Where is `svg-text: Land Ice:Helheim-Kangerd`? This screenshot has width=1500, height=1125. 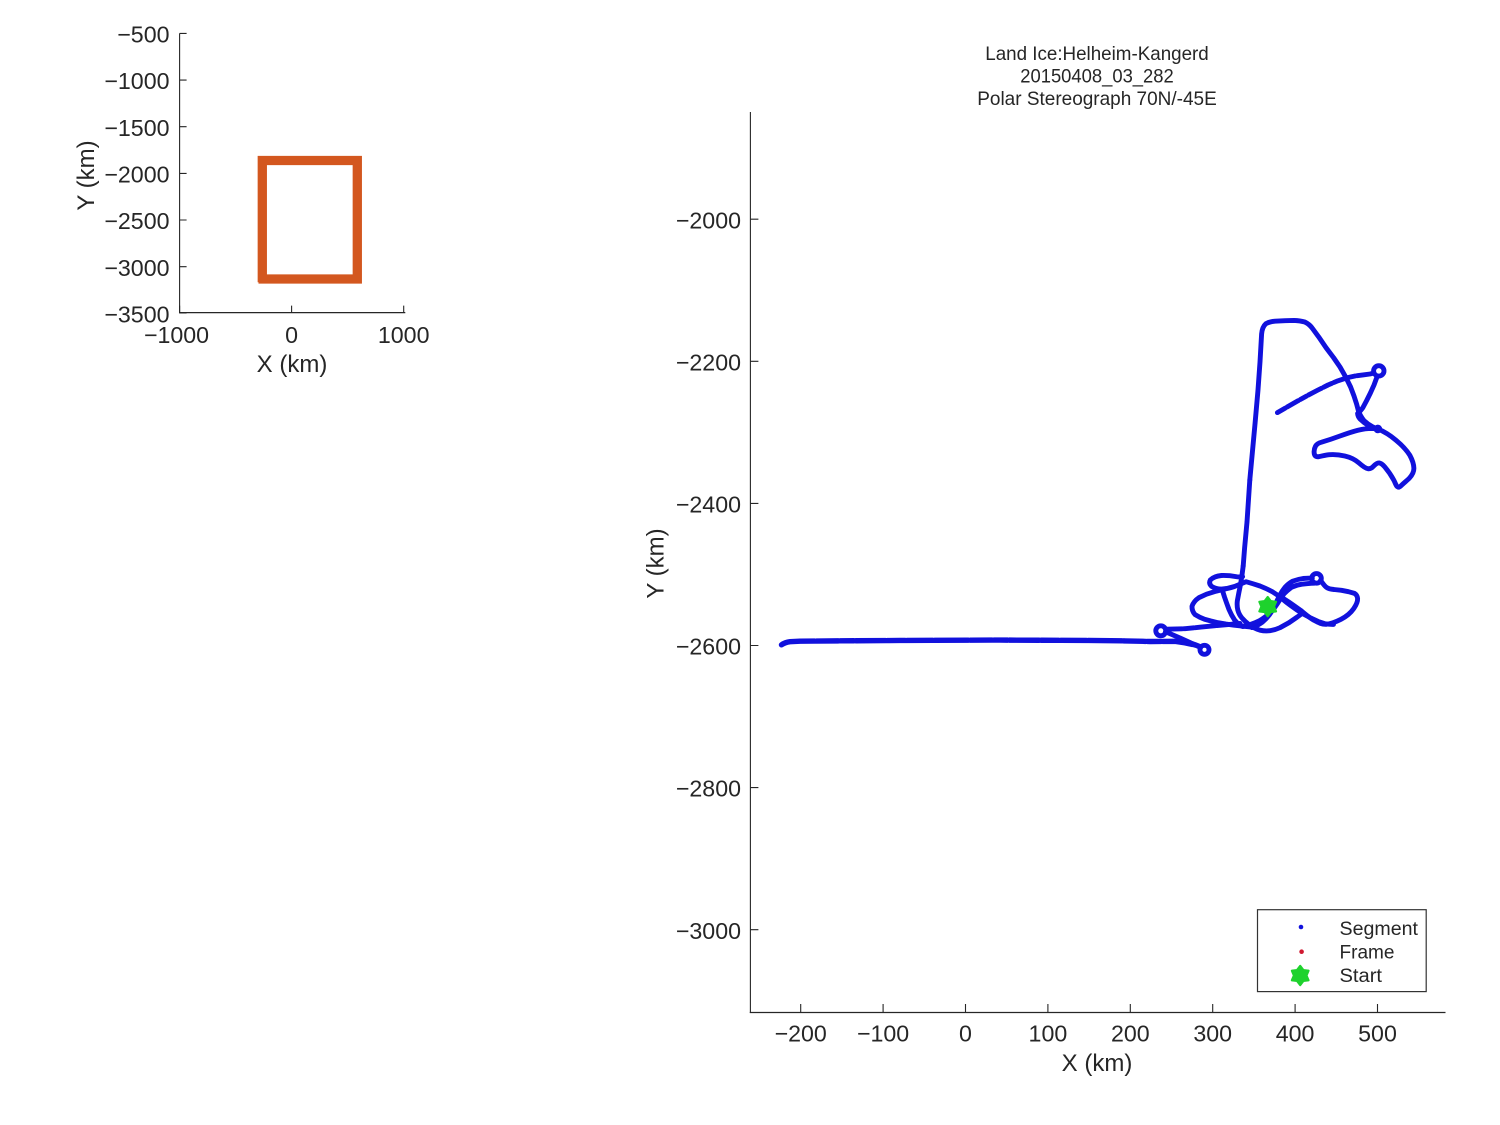
svg-text: Land Ice:Helheim-Kangerd is located at coordinates (1097, 54).